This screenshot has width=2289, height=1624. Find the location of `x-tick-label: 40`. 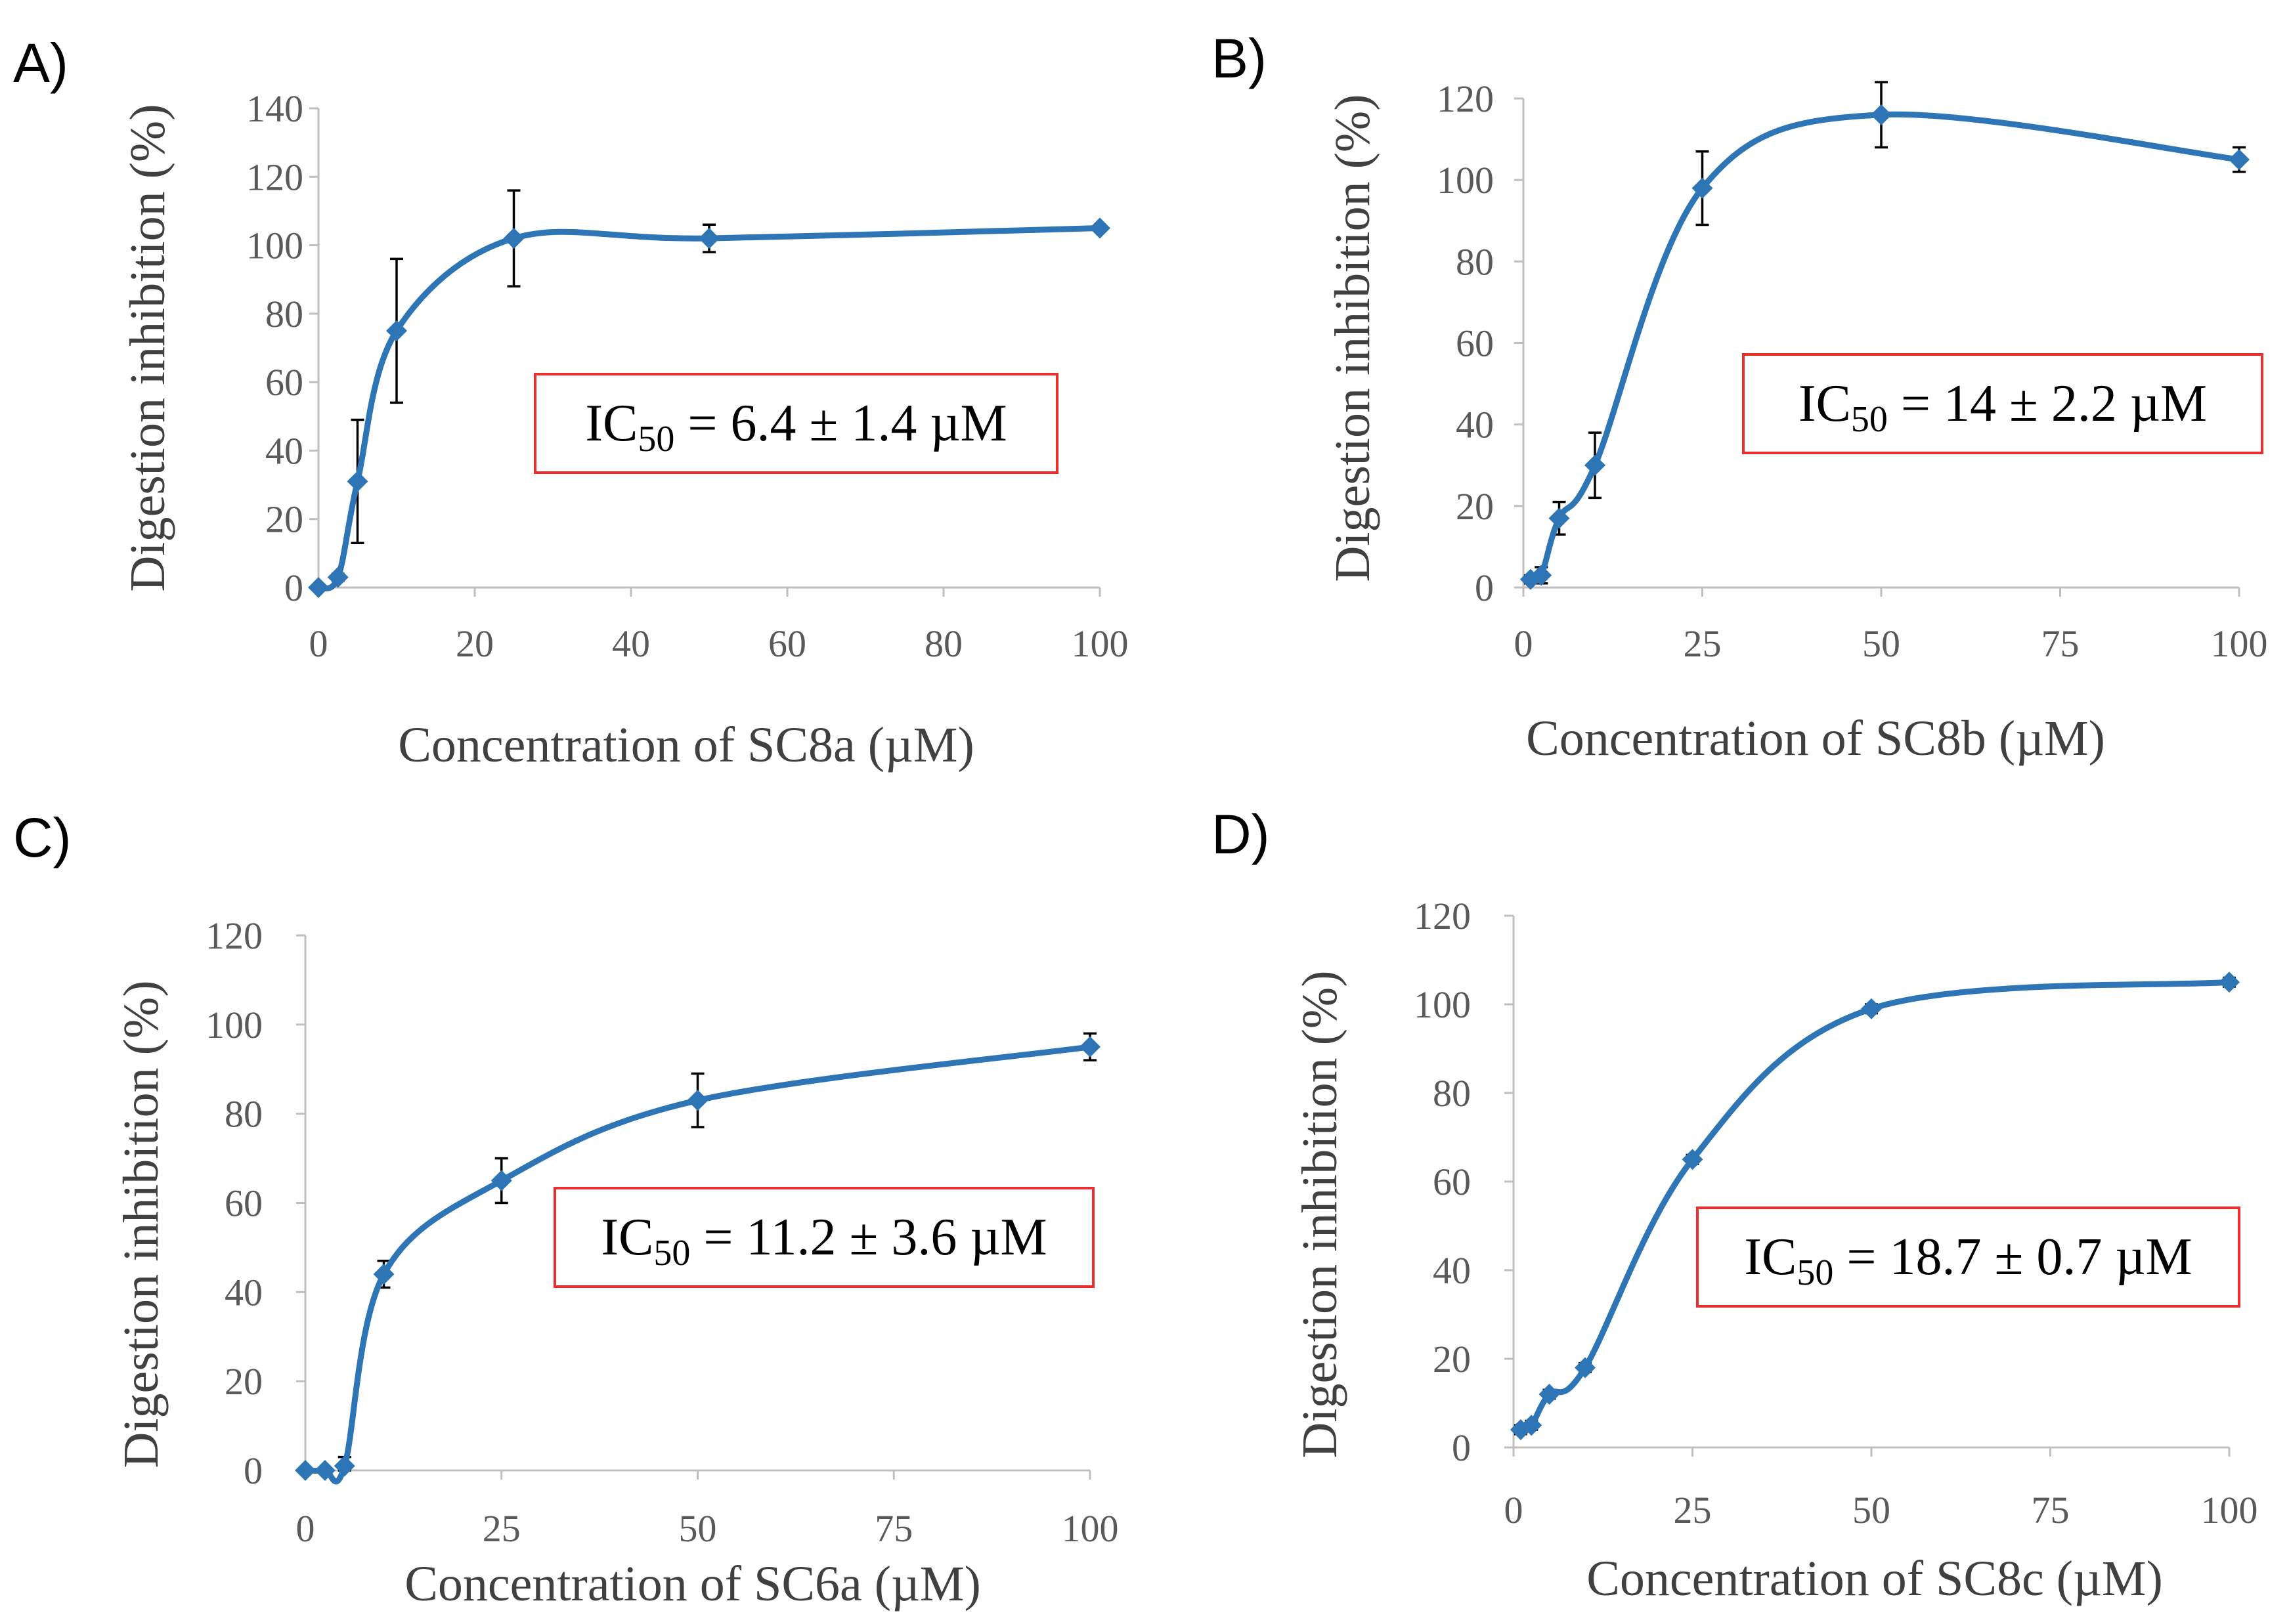

x-tick-label: 40 is located at coordinates (631, 644).